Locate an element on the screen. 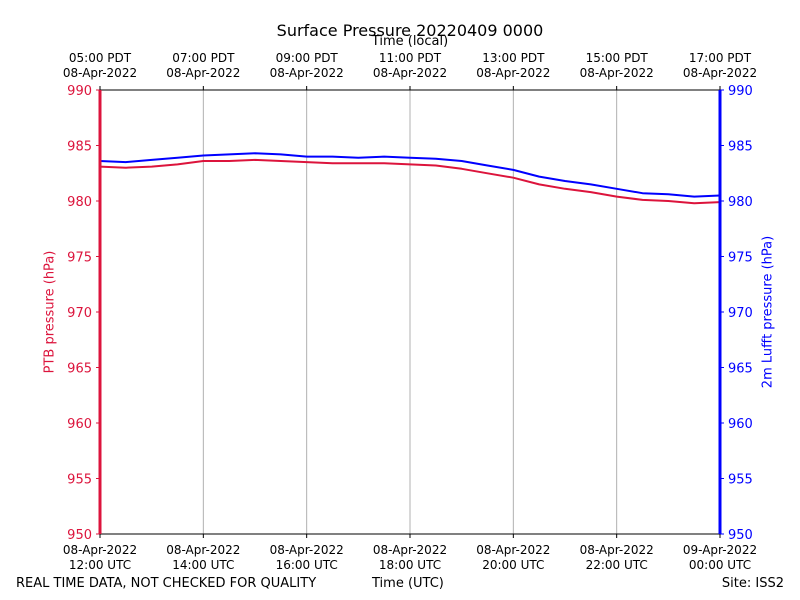 The width and height of the screenshot is (800, 600). y-left-tick-label: 980 is located at coordinates (79, 202).